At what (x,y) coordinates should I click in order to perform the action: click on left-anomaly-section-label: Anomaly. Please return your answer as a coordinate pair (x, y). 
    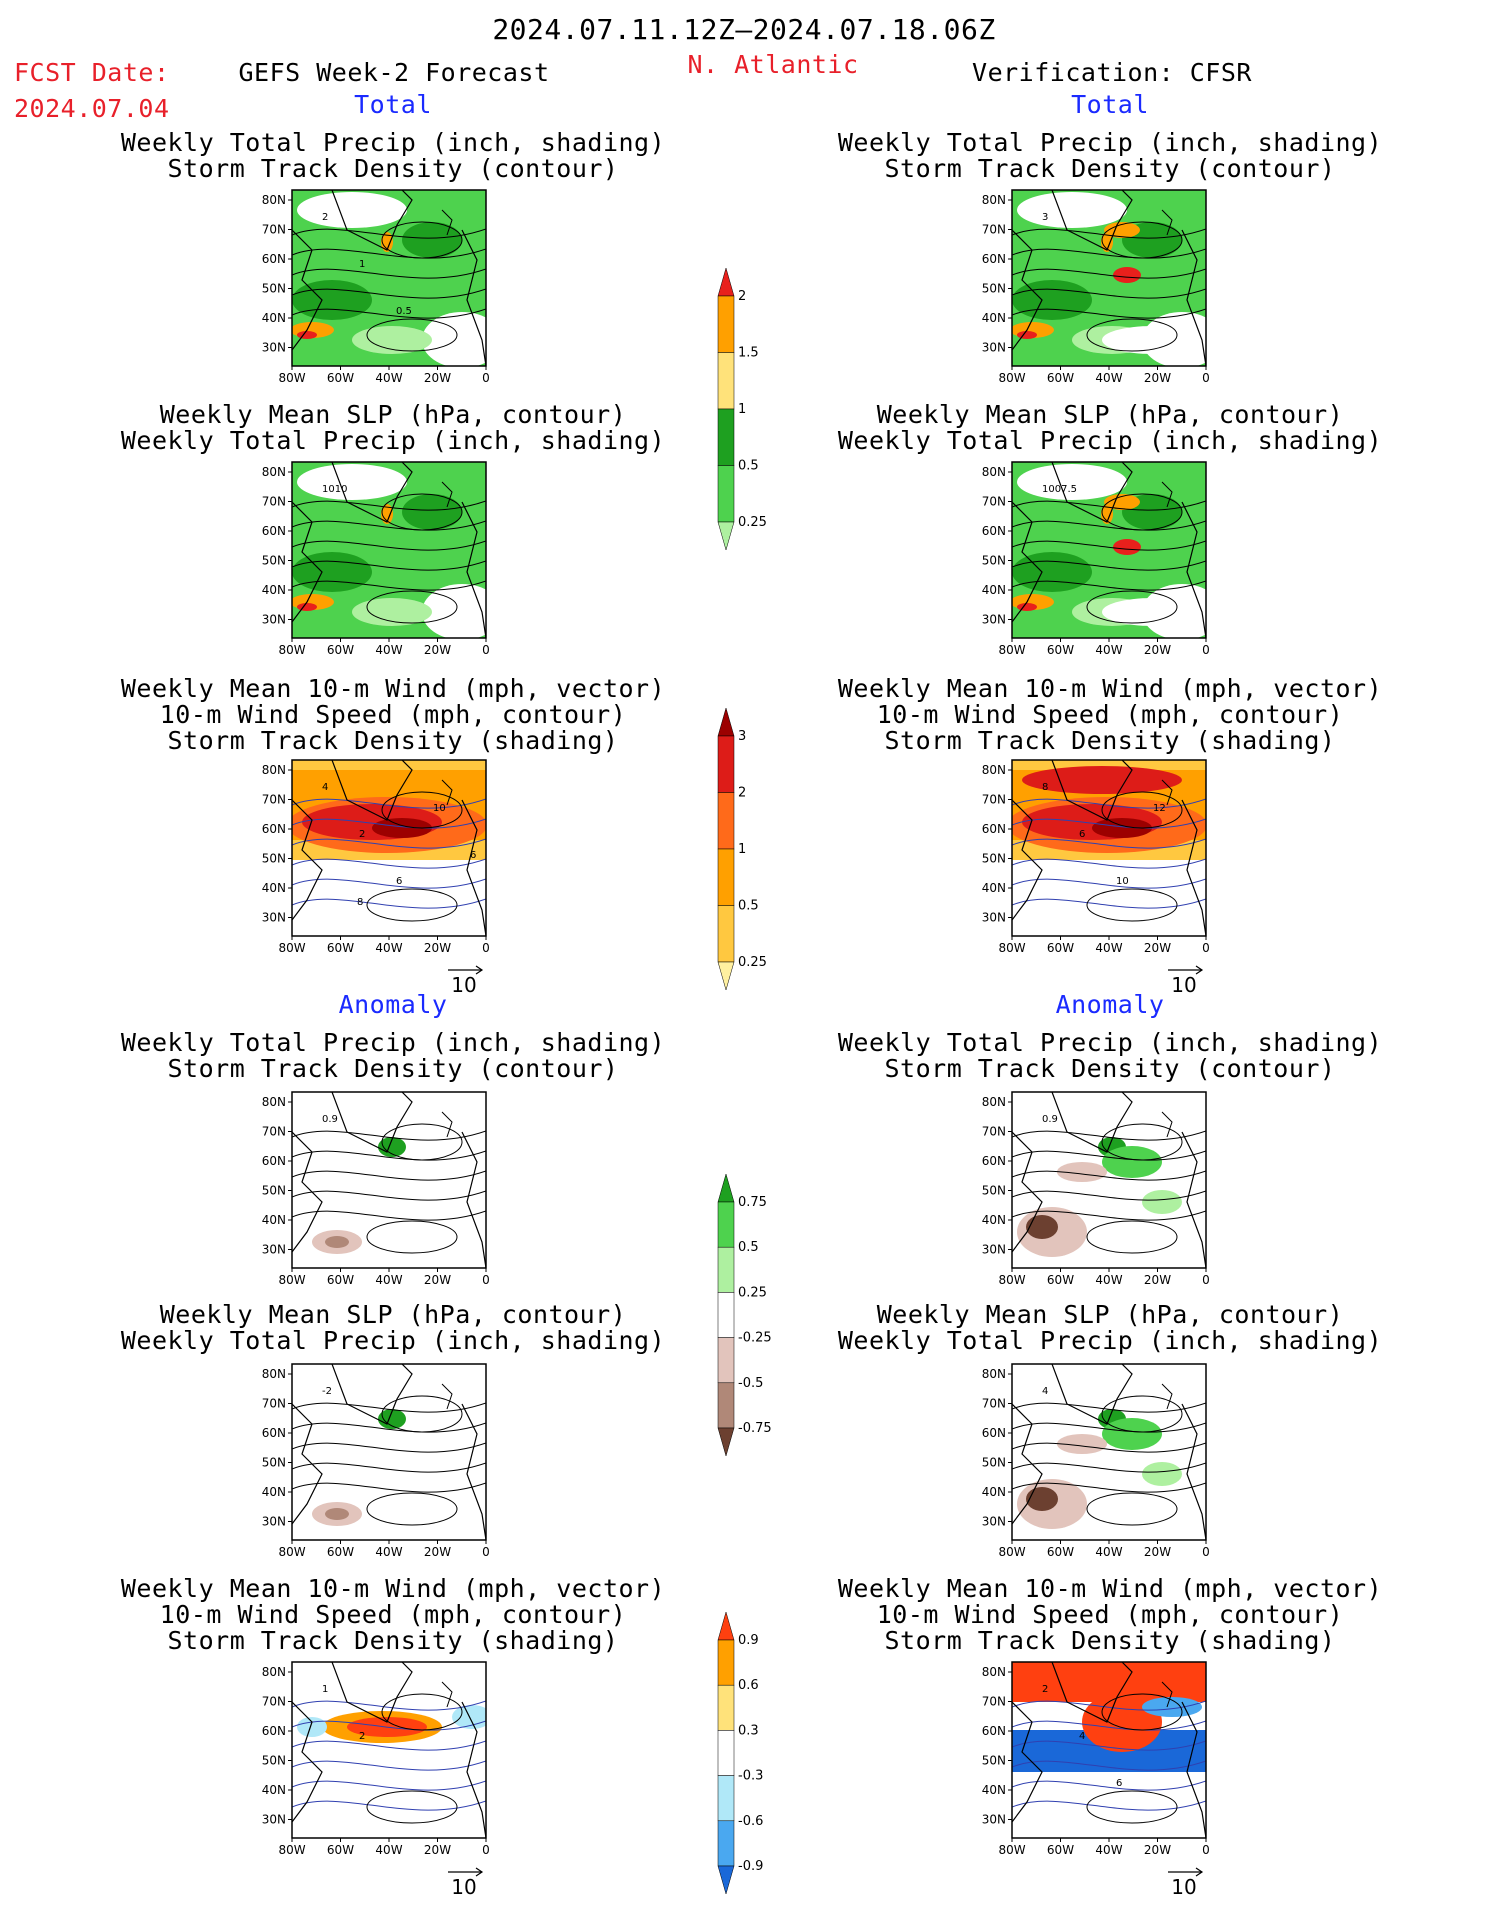
    Looking at the image, I should click on (393, 1004).